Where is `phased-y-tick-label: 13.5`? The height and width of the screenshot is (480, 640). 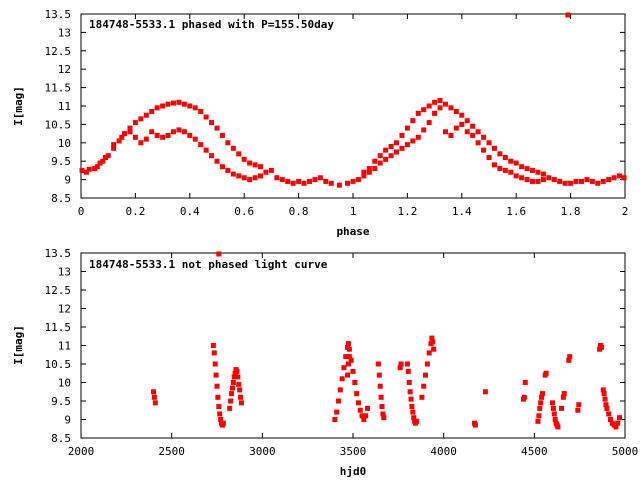
phased-y-tick-label: 13.5 is located at coordinates (58, 14).